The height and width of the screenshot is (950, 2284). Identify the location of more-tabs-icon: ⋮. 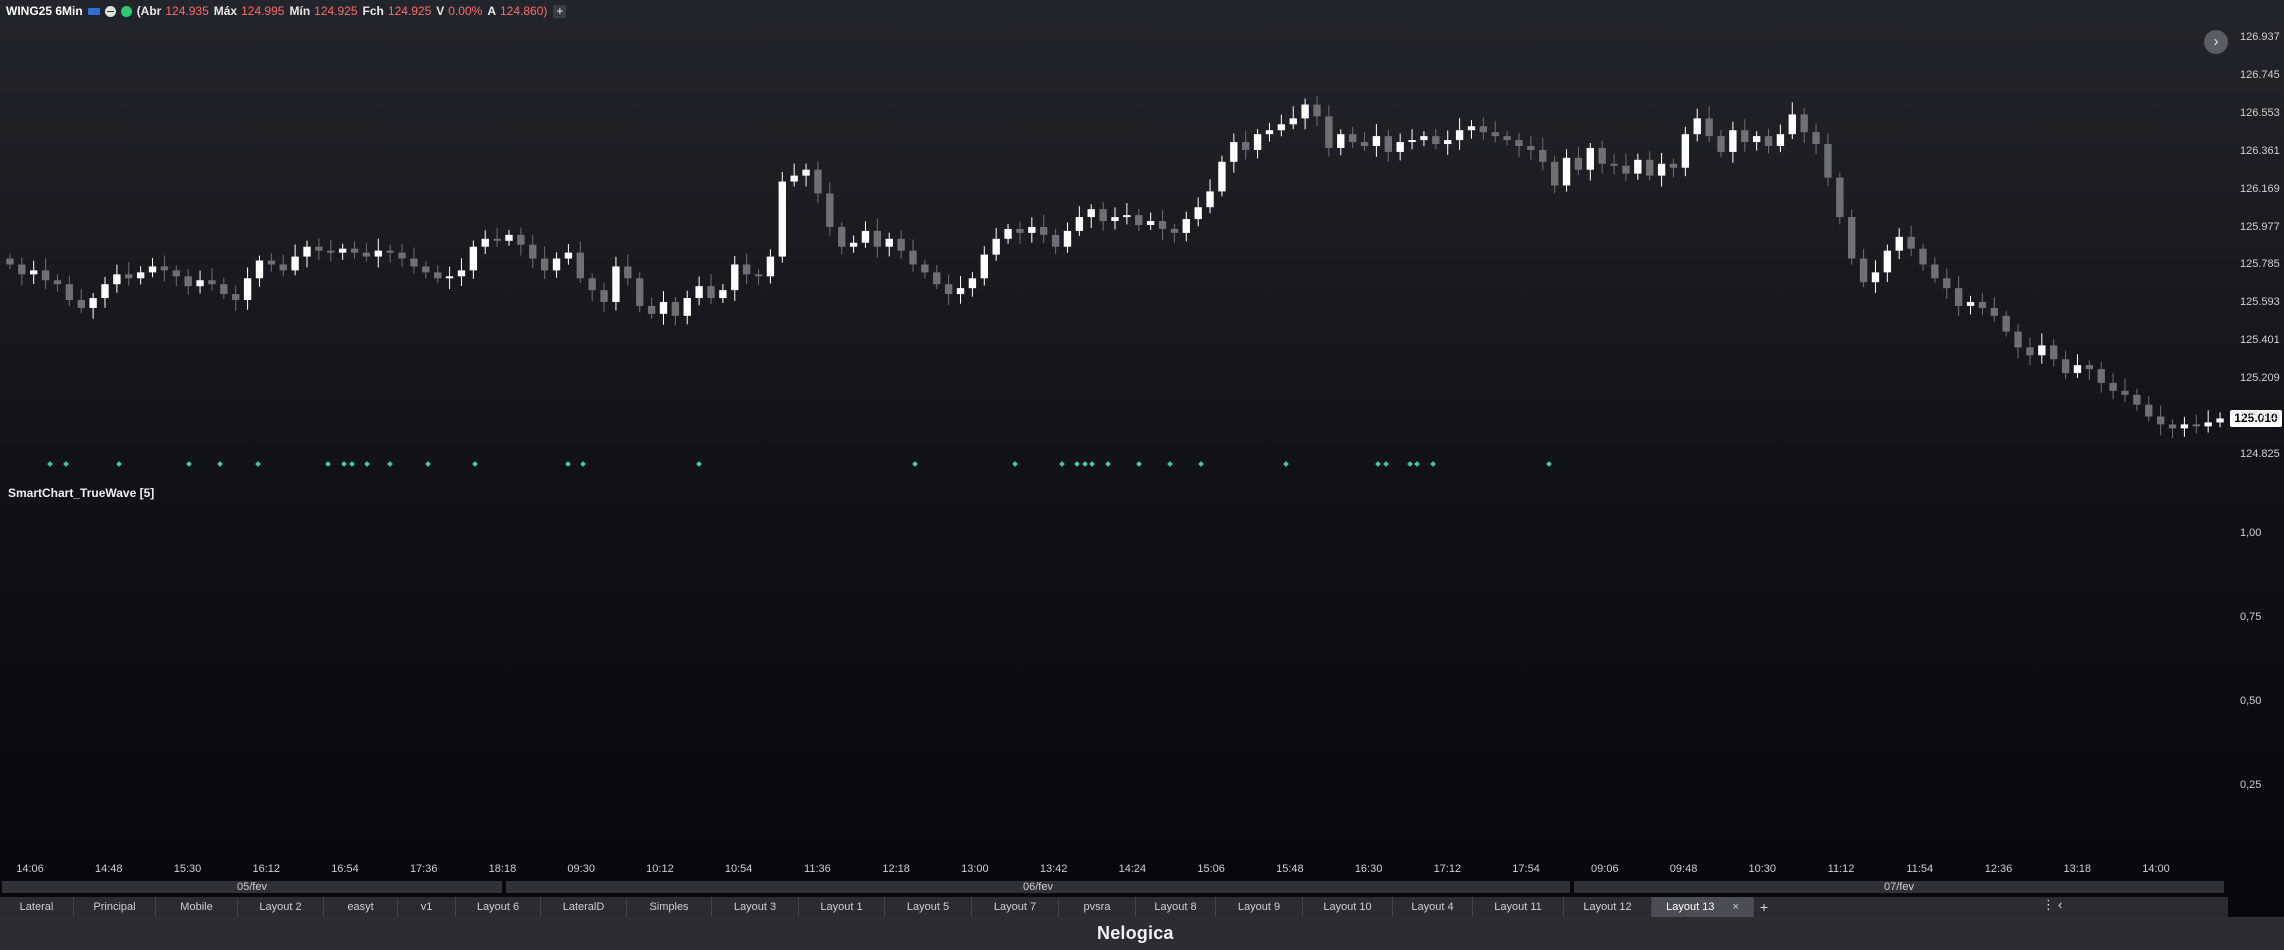
(2048, 904).